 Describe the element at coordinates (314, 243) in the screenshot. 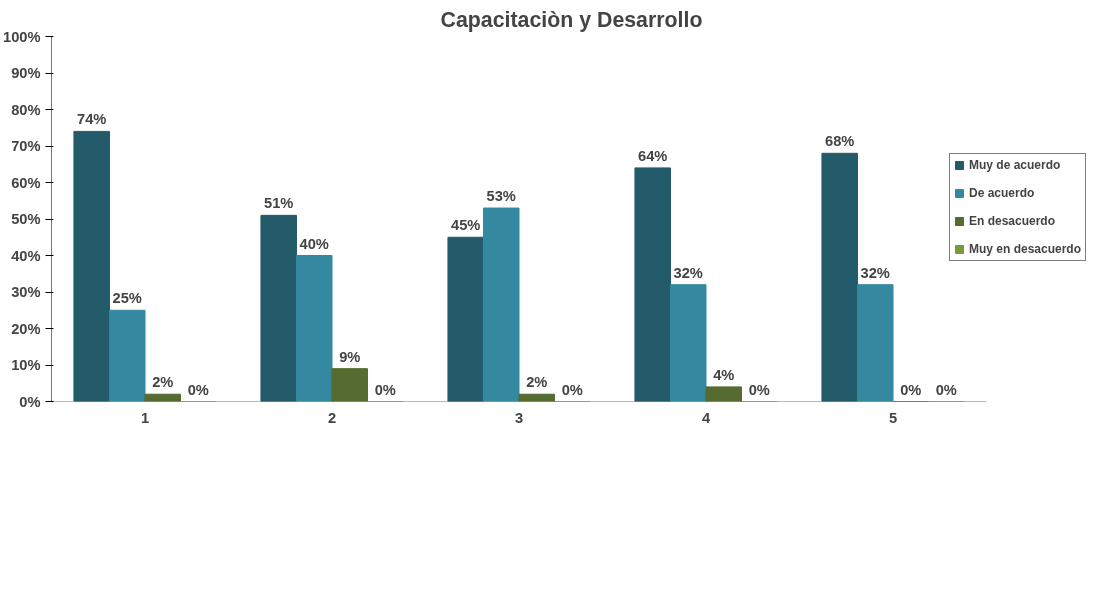

I see `data-label: 40%` at that location.